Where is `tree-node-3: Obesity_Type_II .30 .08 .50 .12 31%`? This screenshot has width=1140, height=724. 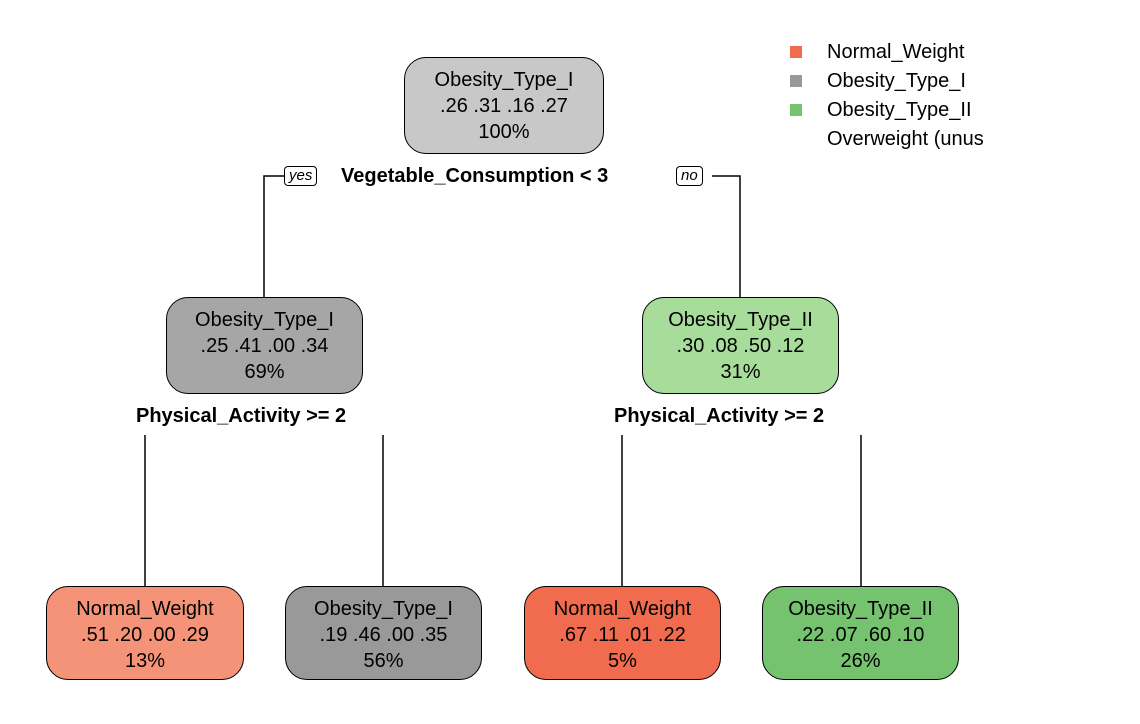
tree-node-3: Obesity_Type_II .30 .08 .50 .12 31% is located at coordinates (740, 345).